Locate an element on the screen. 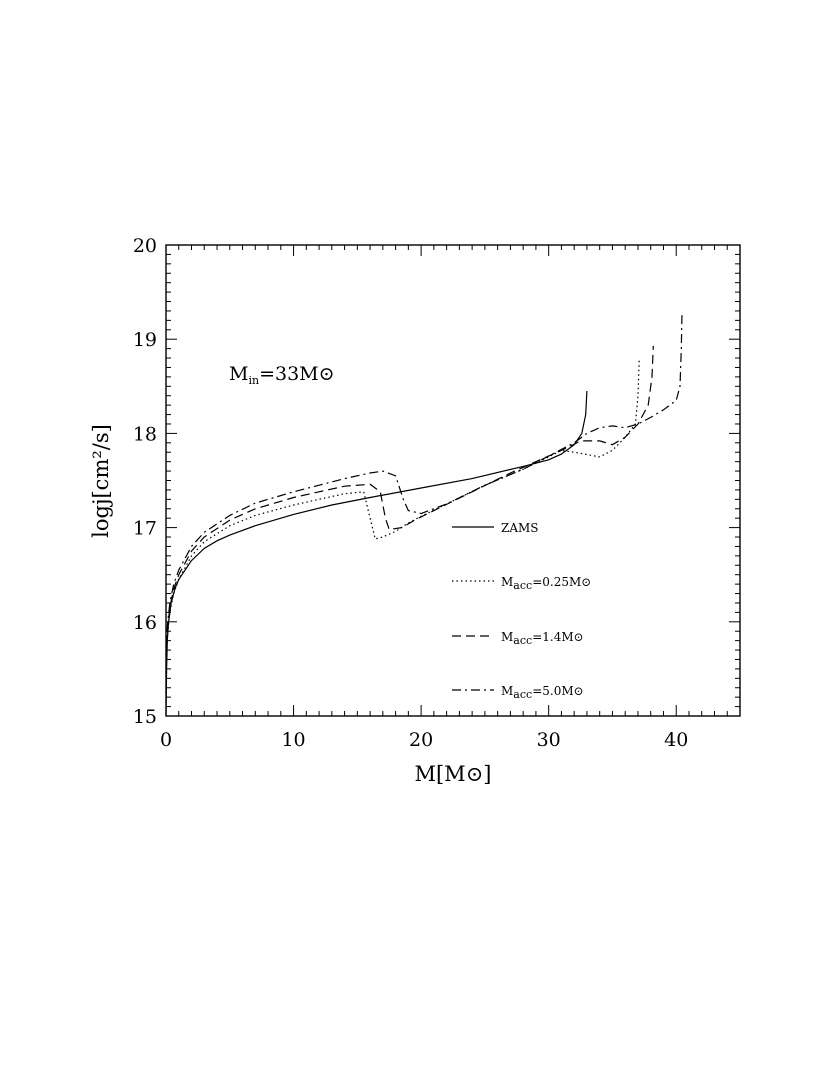 This screenshot has width=830, height=1075. legend-label: ZAMS is located at coordinates (520, 528).